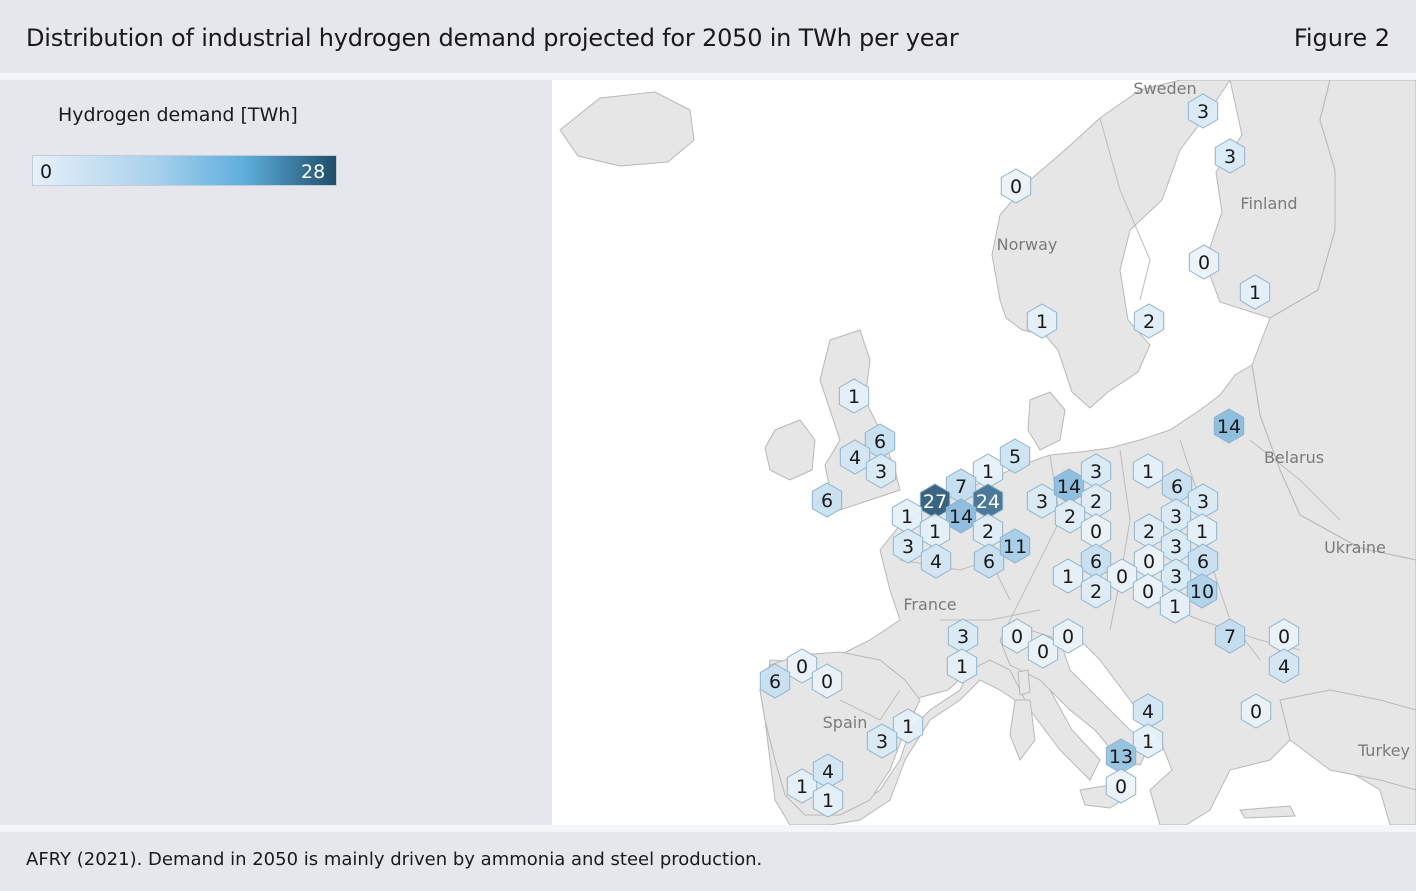 The width and height of the screenshot is (1416, 891). What do you see at coordinates (935, 501) in the screenshot?
I see `demand-hexagon: 27` at bounding box center [935, 501].